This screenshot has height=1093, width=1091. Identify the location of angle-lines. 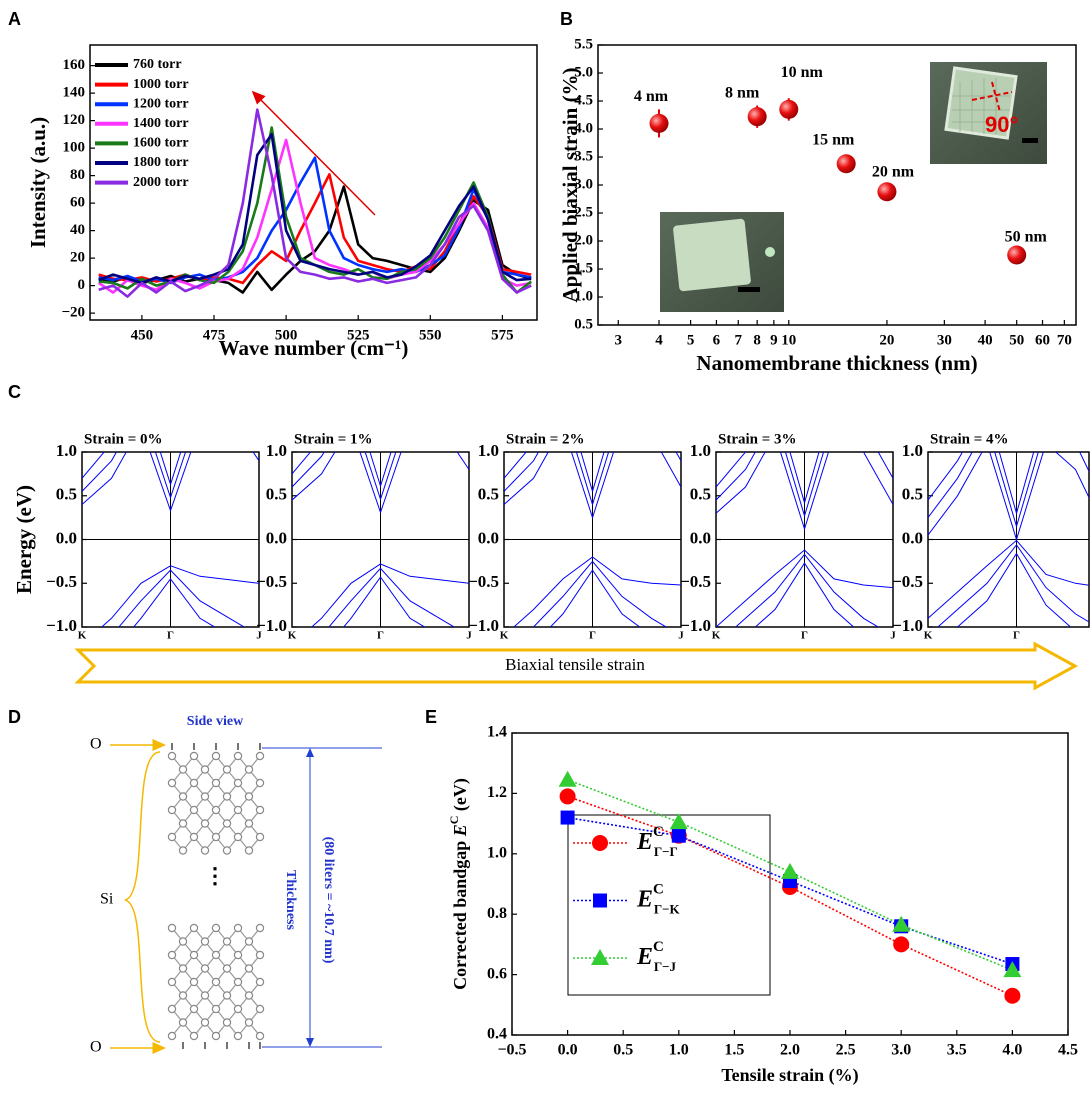
(992, 97).